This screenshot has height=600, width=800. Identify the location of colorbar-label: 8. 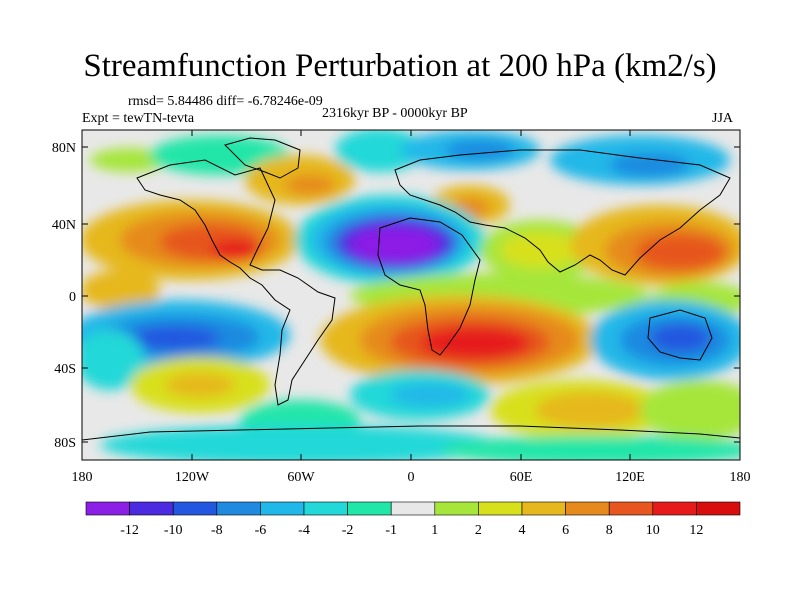
(609, 530).